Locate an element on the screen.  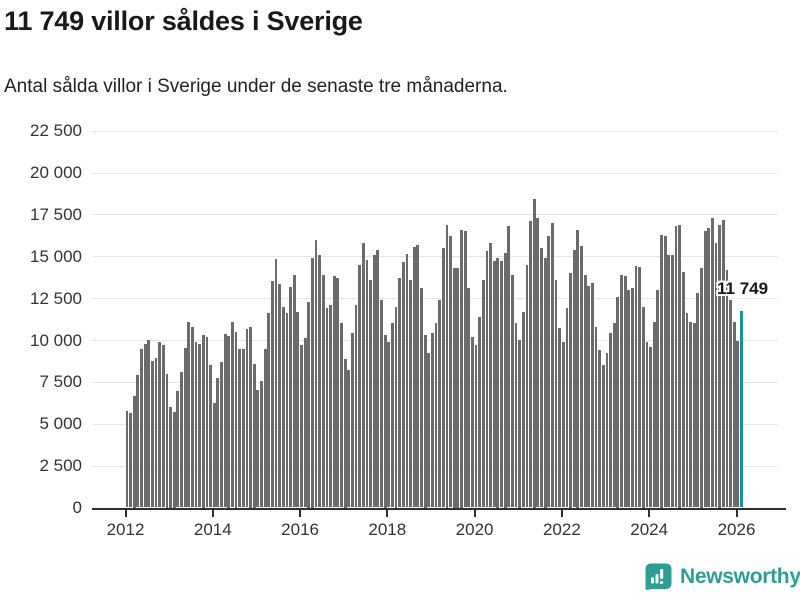
x-tick-label: 2022 is located at coordinates (561, 529).